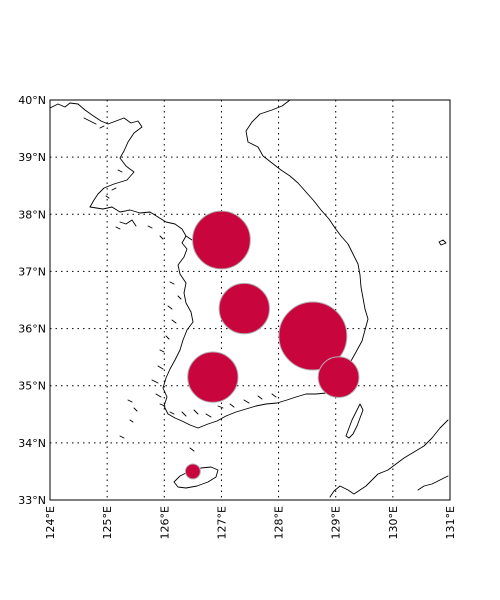  Describe the element at coordinates (32, 157) in the screenshot. I see `lat-tick-label: 39°N` at that location.